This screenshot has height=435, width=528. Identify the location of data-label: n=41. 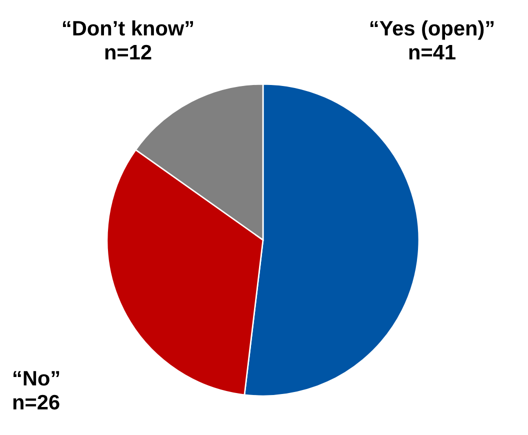
(432, 52).